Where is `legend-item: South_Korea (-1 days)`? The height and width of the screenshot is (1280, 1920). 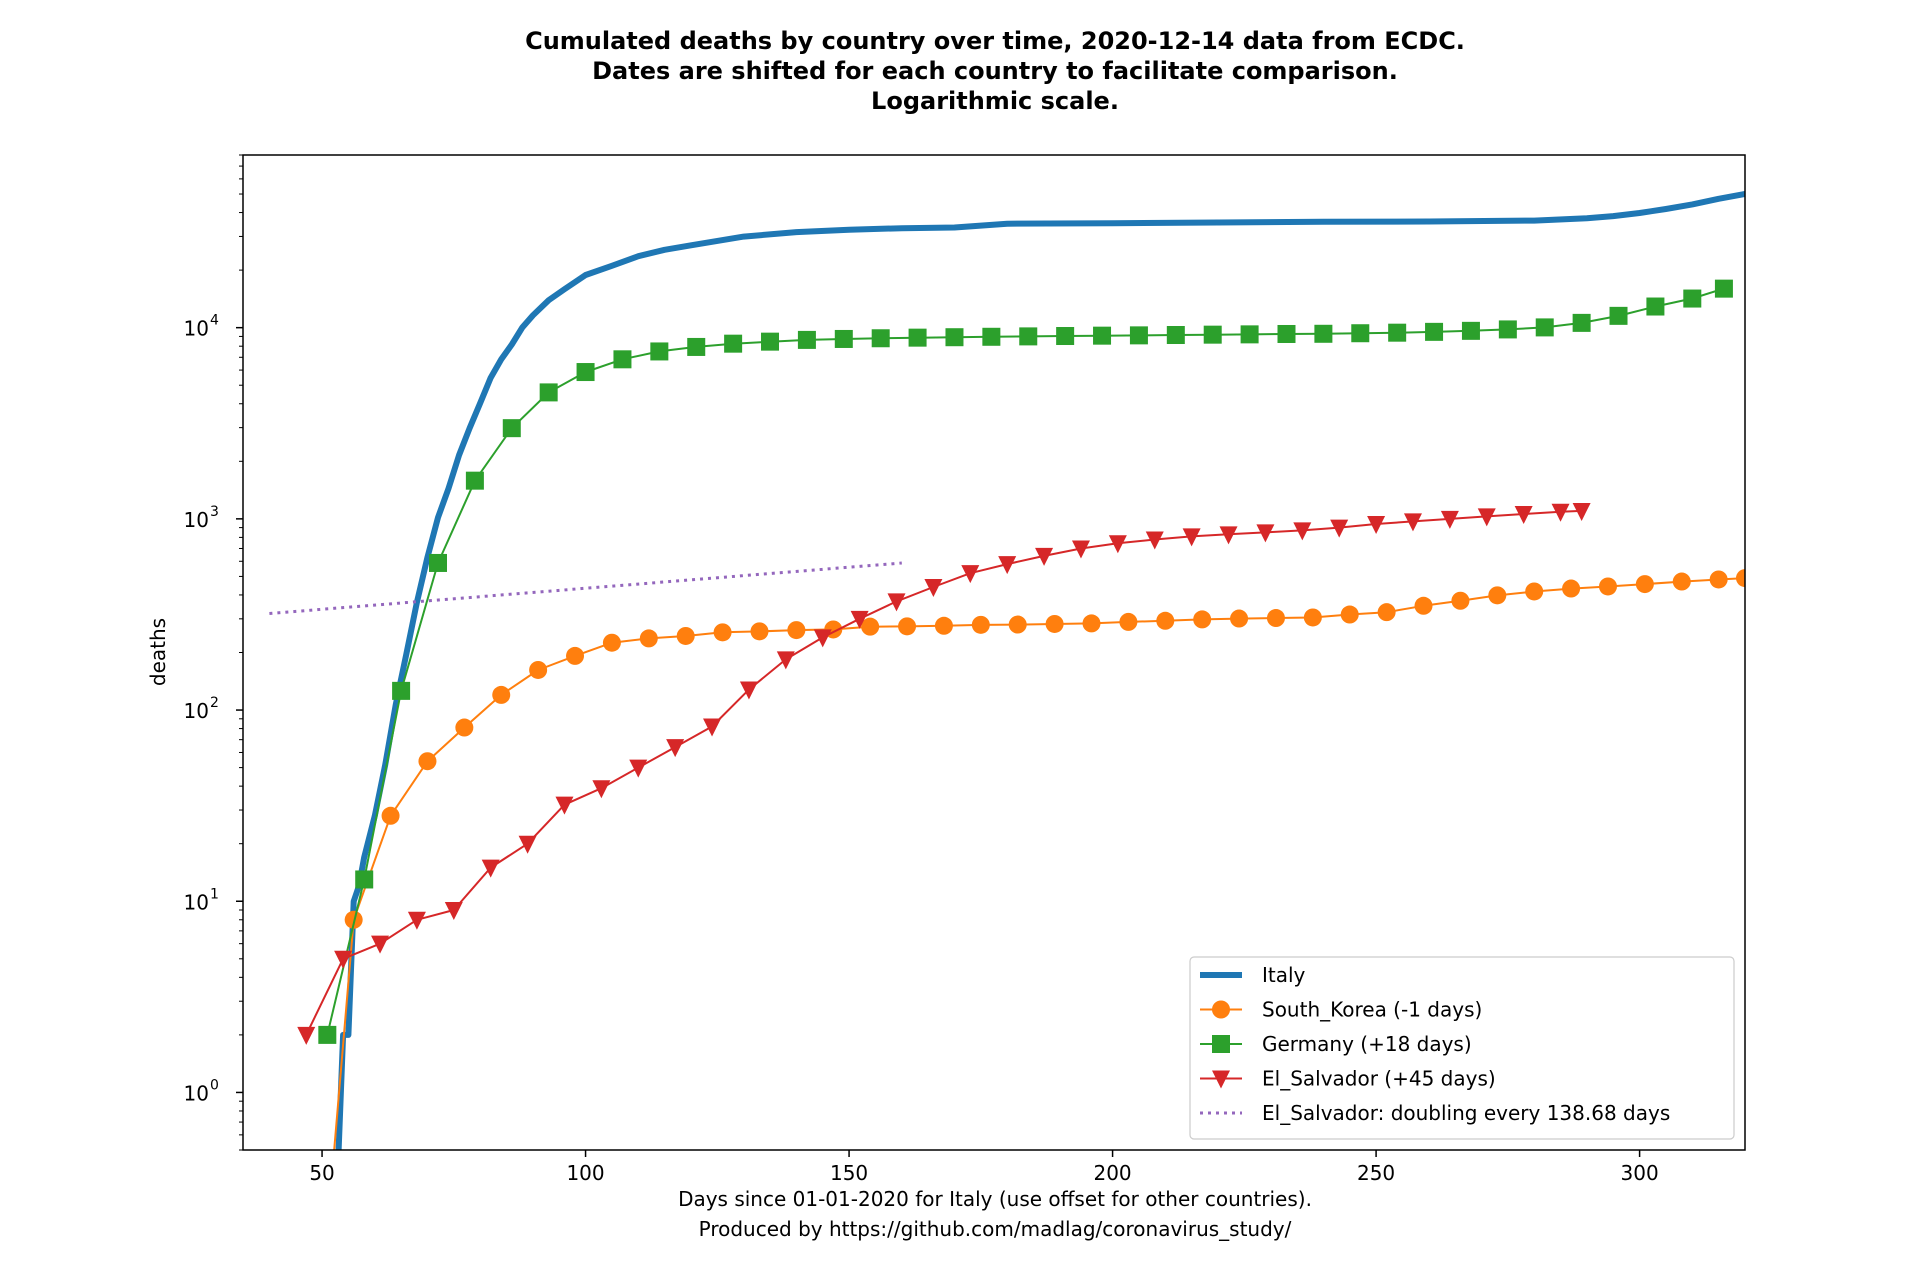 legend-item: South_Korea (-1 days) is located at coordinates (1341, 1010).